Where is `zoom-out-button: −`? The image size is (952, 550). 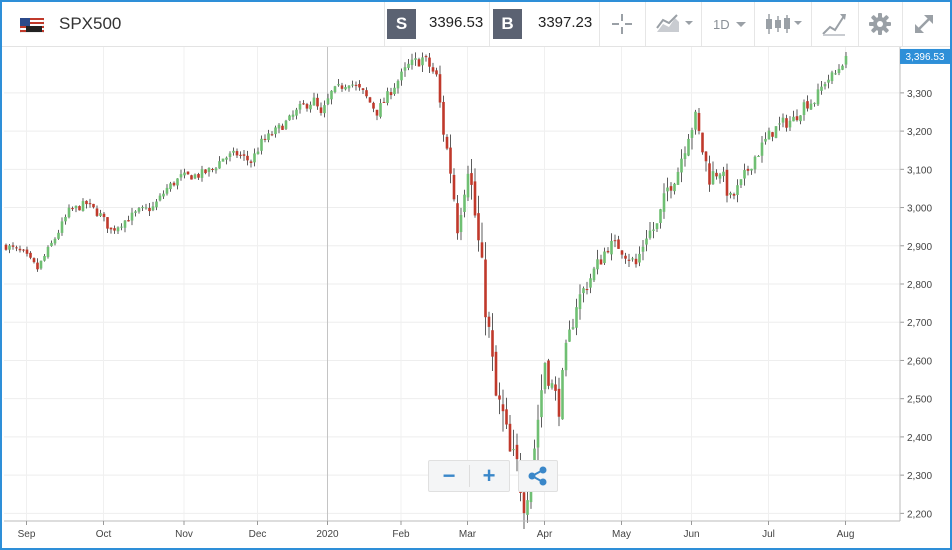
zoom-out-button: − is located at coordinates (449, 476).